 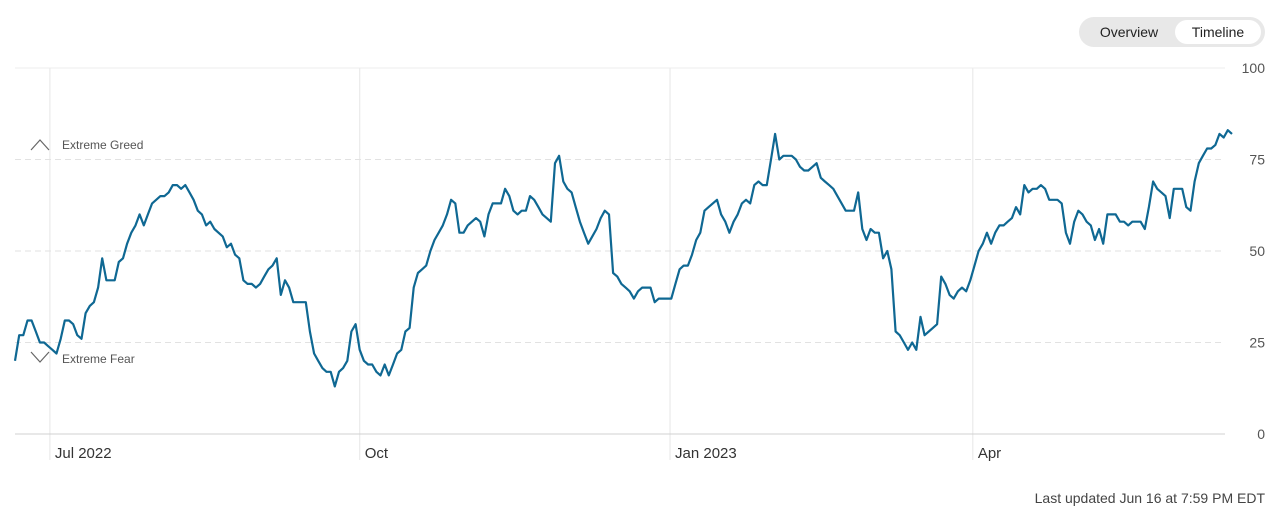 What do you see at coordinates (1149, 498) in the screenshot?
I see `last-updated: Last updated Jun 16 at 7:59 PM EDT` at bounding box center [1149, 498].